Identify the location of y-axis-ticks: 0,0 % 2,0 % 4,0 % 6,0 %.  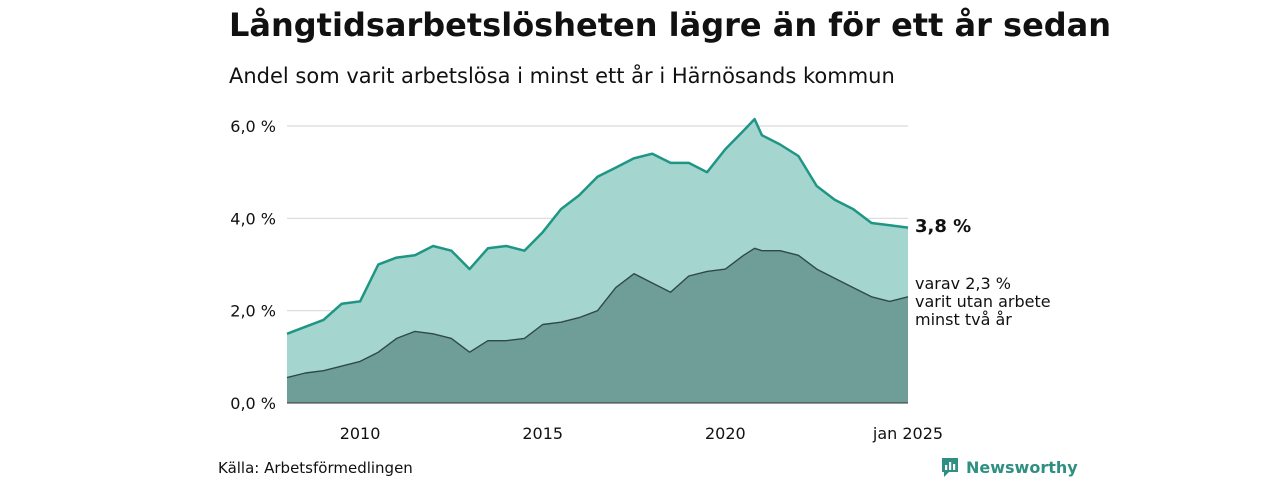
(253, 265).